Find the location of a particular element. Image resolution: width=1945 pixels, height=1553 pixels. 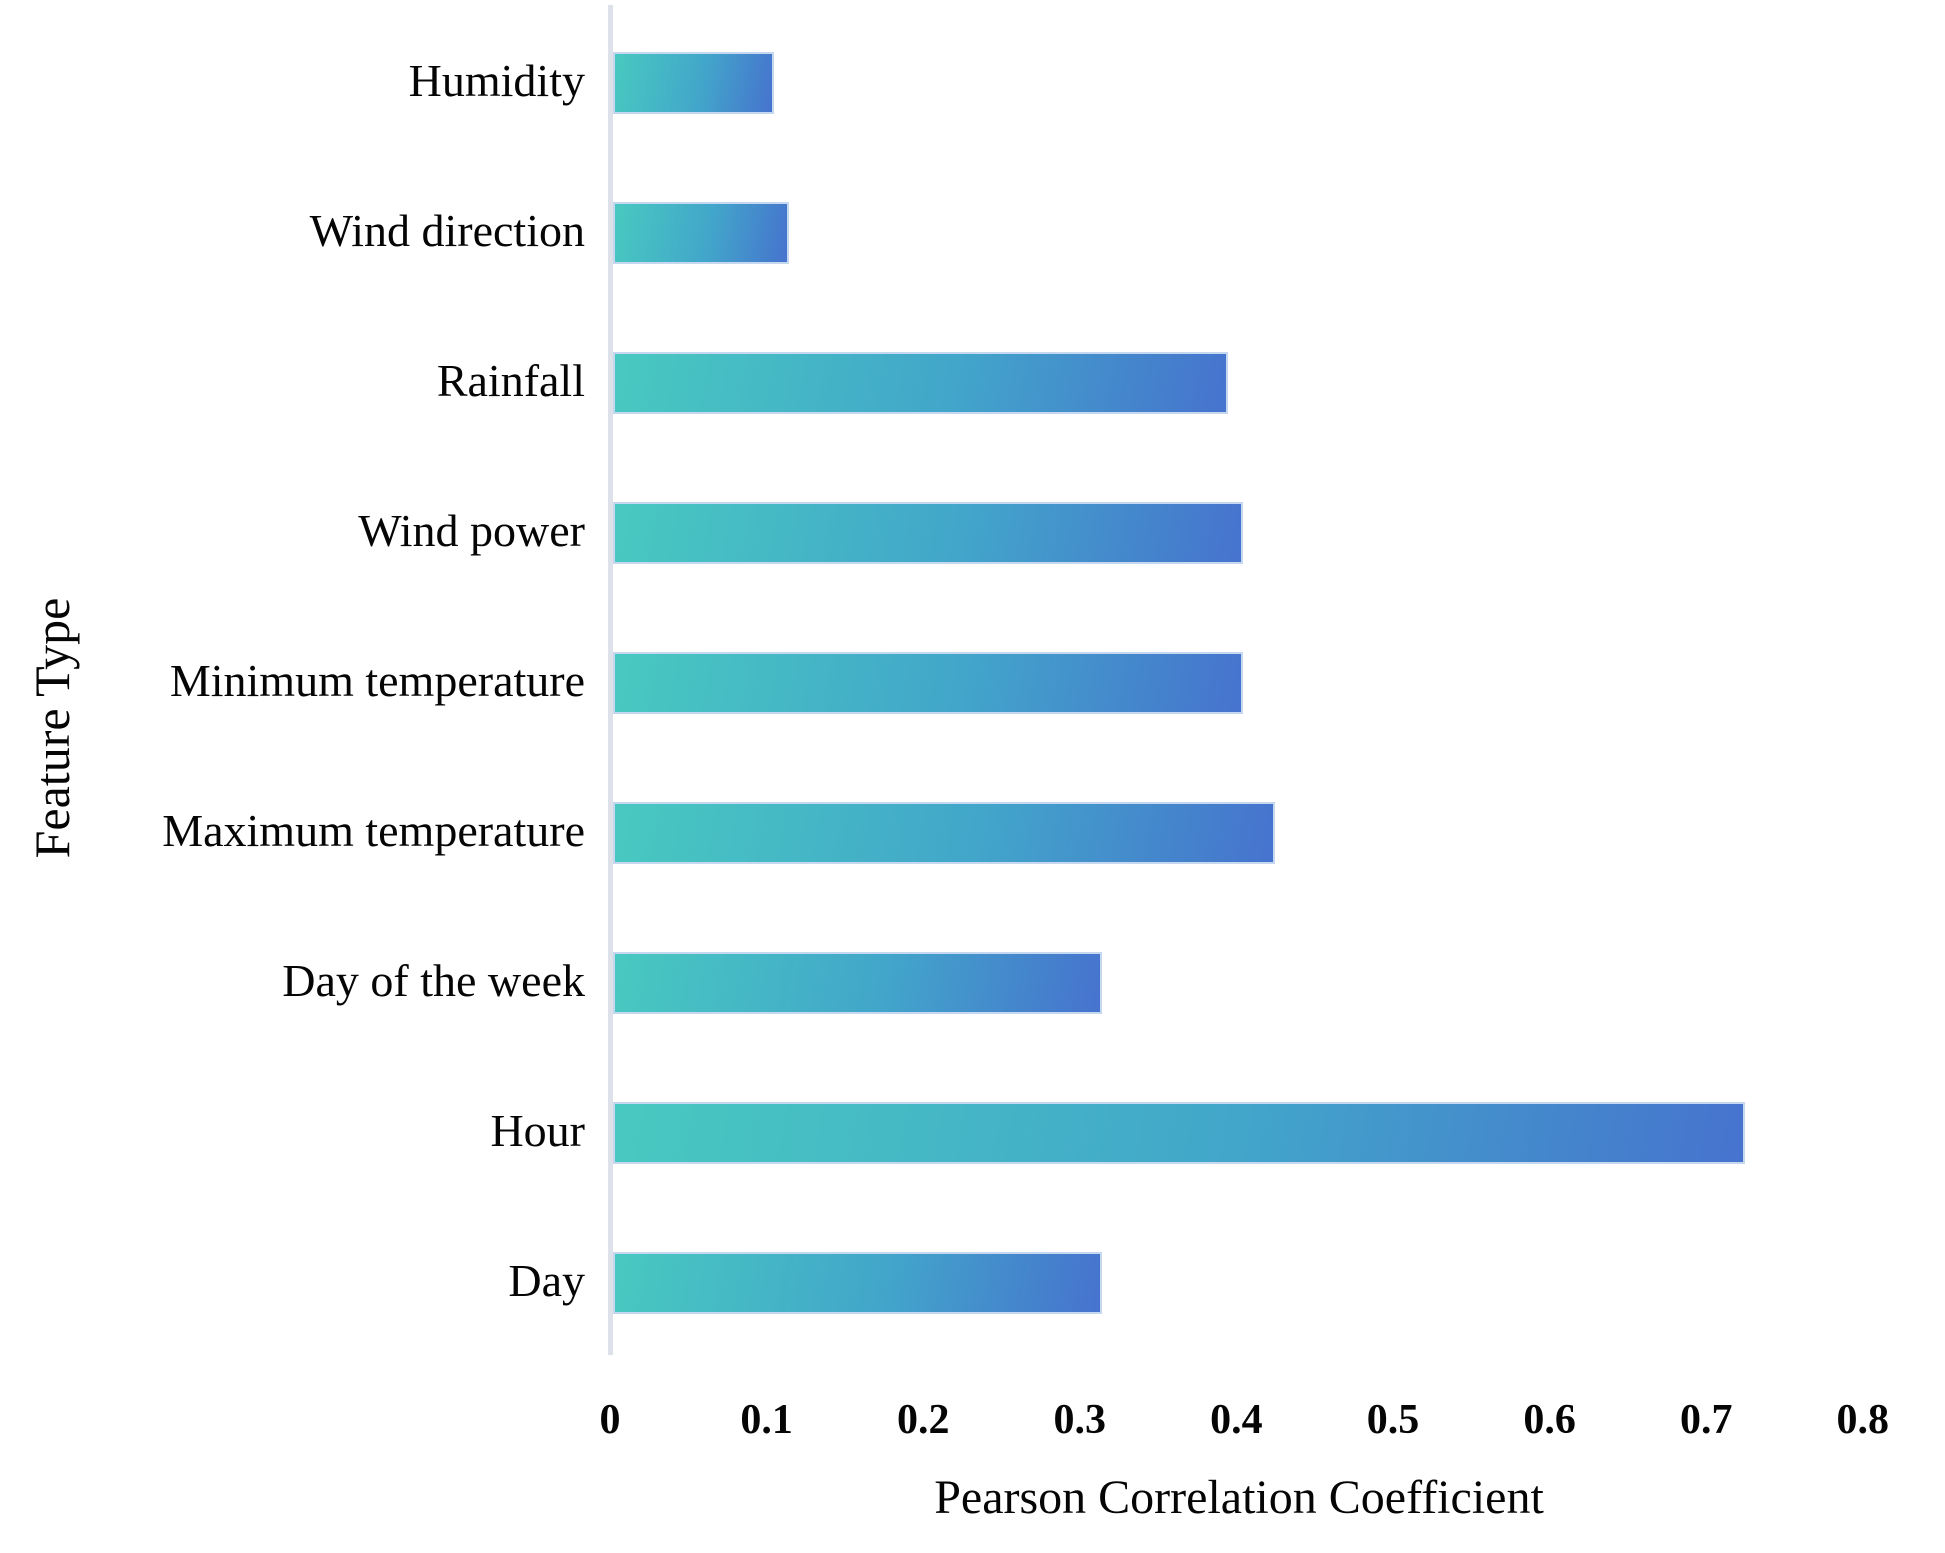

category-label: Humidity is located at coordinates (496, 80).